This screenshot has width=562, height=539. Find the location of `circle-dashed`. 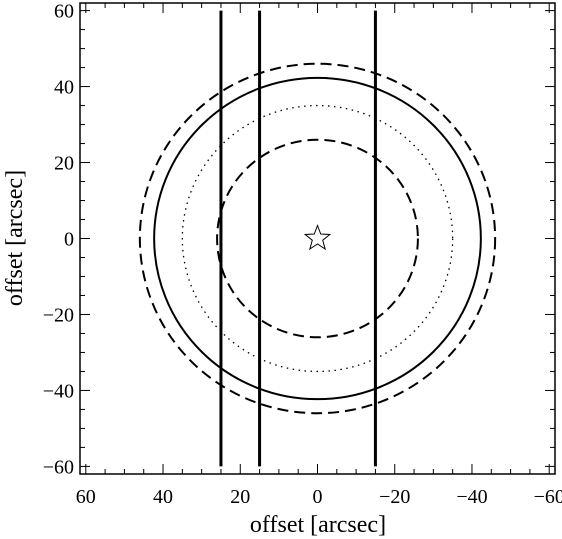

circle-dashed is located at coordinates (317, 238).